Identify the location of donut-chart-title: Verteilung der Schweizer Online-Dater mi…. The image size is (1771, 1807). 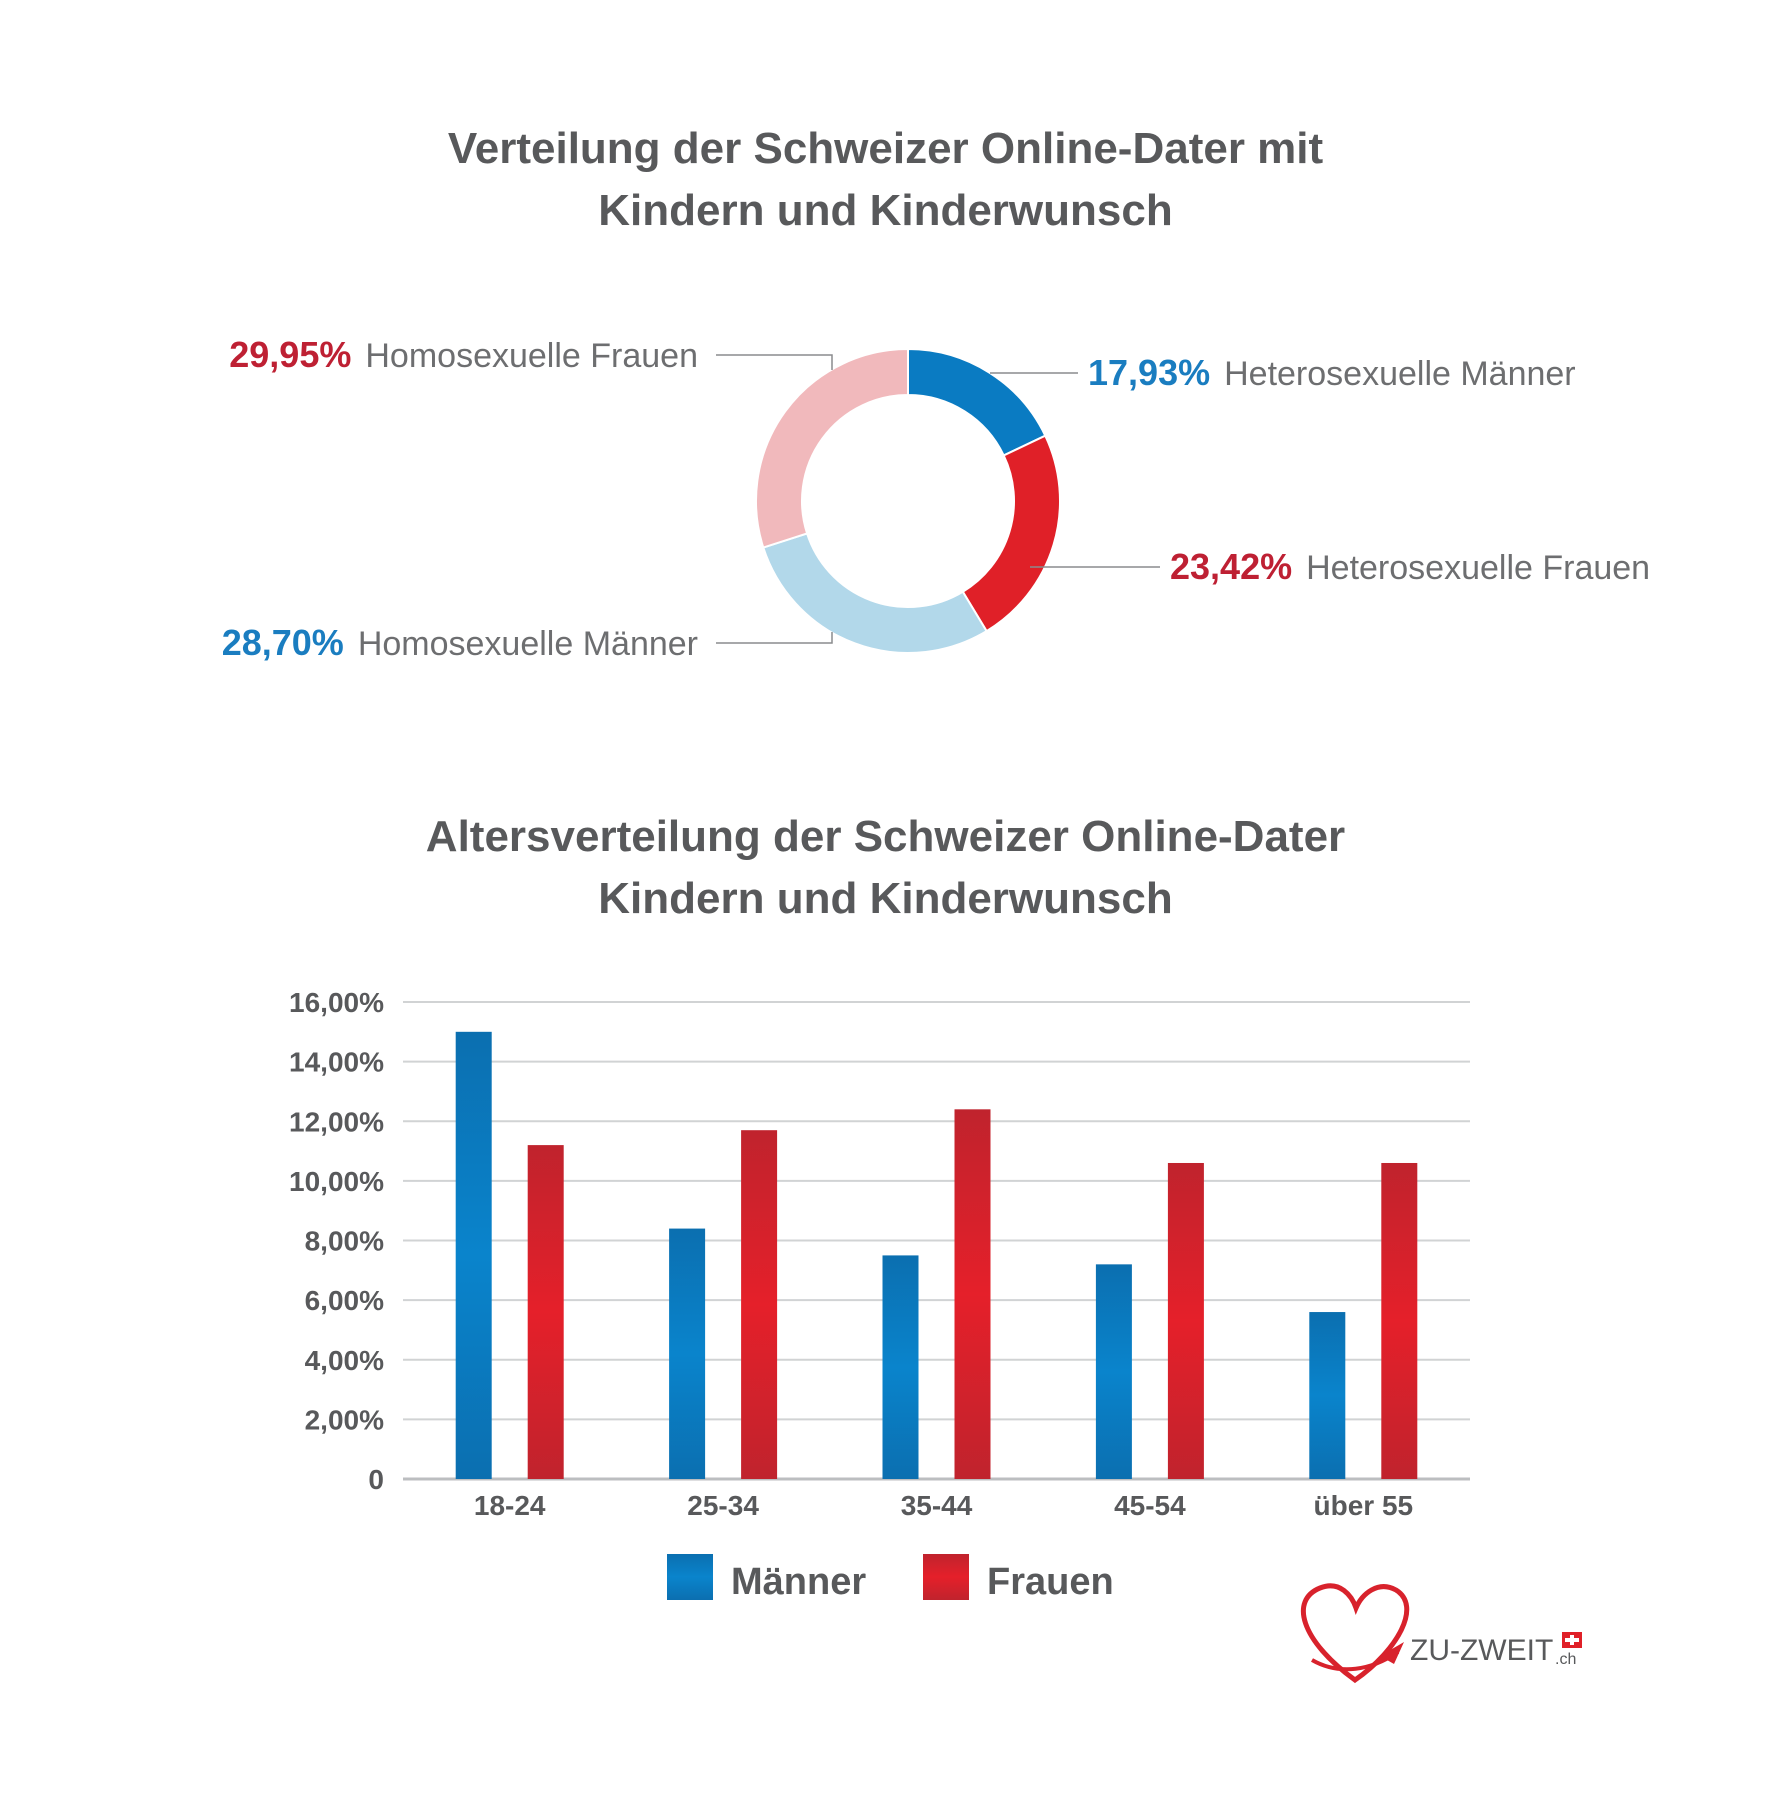
(885, 180).